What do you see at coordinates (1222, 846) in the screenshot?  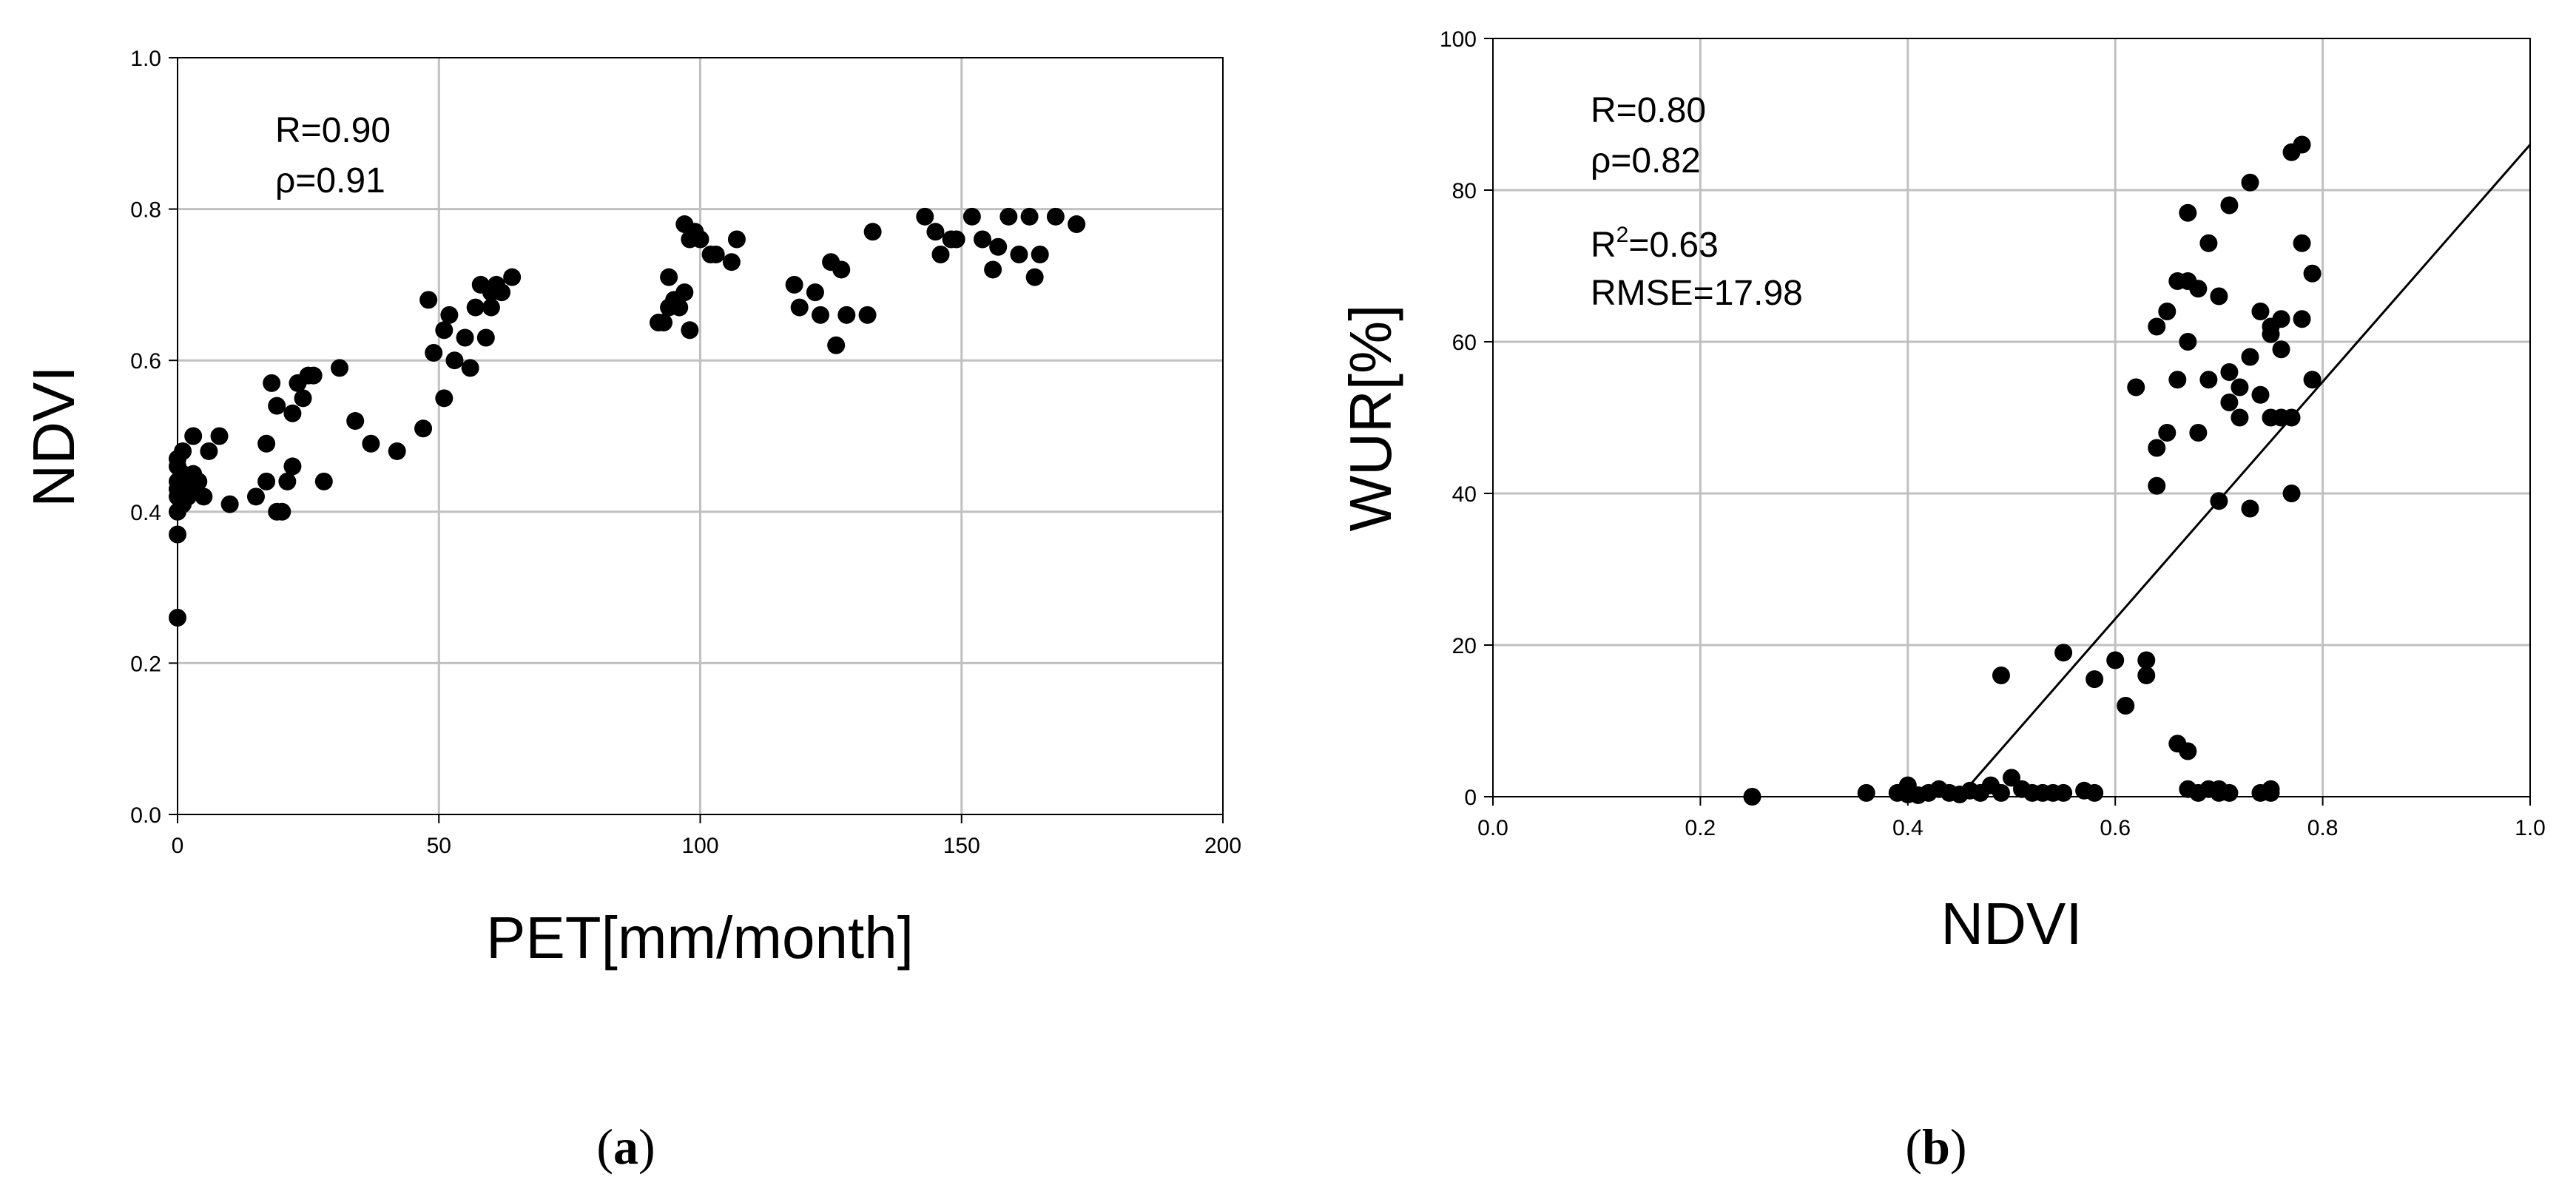 I see `chart-a-x-tick-label: 200` at bounding box center [1222, 846].